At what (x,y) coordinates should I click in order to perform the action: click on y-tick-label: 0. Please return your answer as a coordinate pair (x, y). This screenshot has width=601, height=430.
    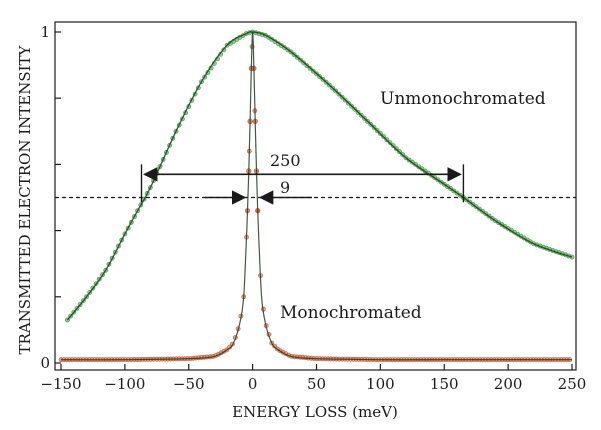
    Looking at the image, I should click on (45, 363).